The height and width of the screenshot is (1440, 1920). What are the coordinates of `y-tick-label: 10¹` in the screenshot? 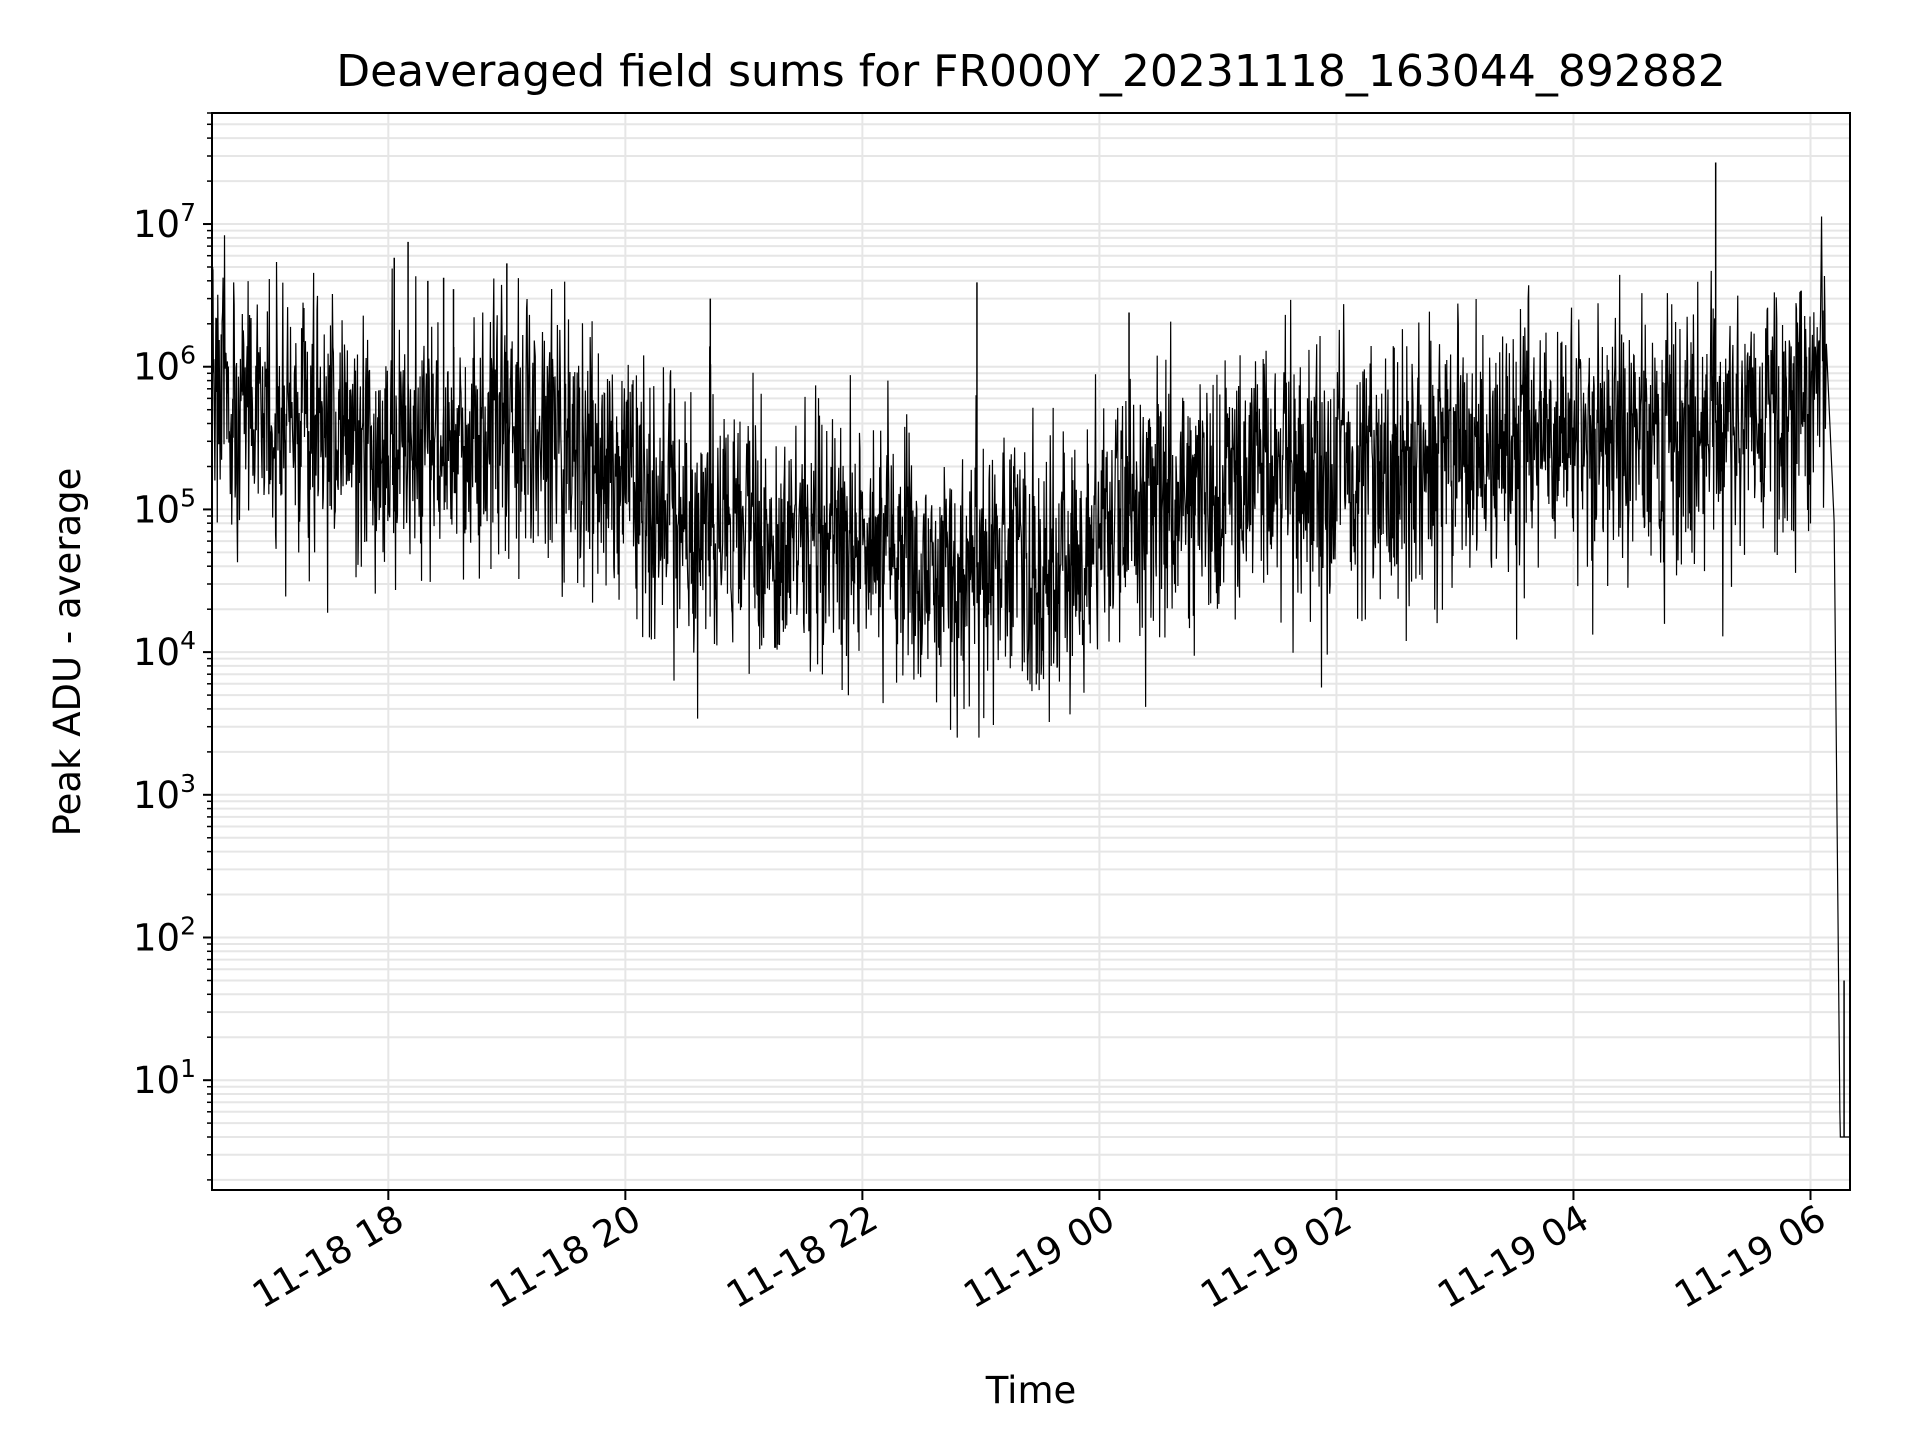 It's located at (164, 1078).